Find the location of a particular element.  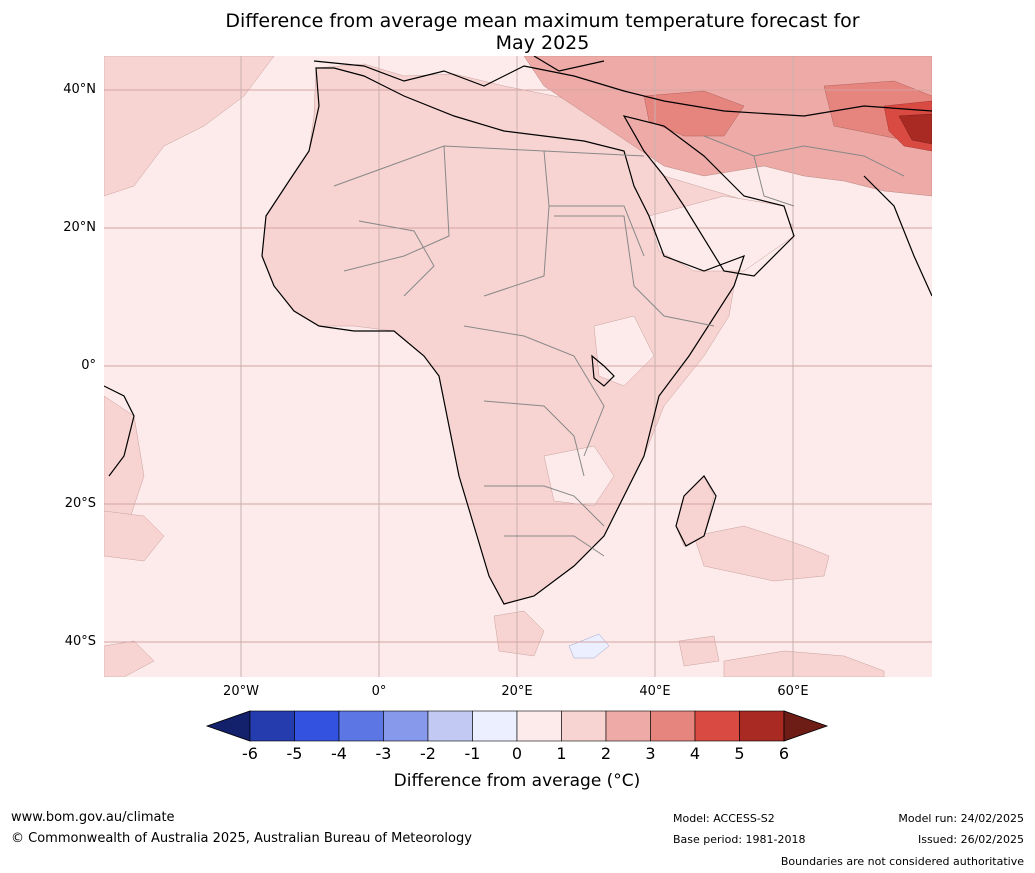

colorbar-tick-label: -1 is located at coordinates (472, 753).